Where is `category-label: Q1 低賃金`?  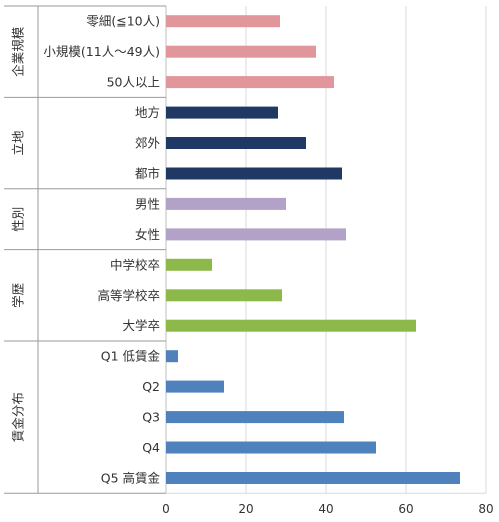 category-label: Q1 低賃金 is located at coordinates (131, 356).